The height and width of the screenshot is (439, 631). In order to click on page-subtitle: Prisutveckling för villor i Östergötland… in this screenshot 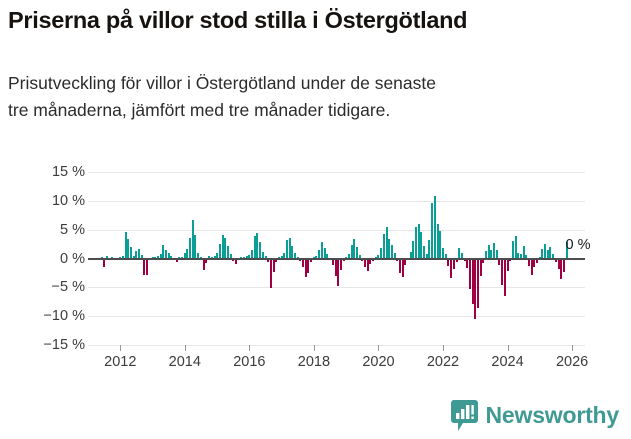, I will do `click(318, 97)`.